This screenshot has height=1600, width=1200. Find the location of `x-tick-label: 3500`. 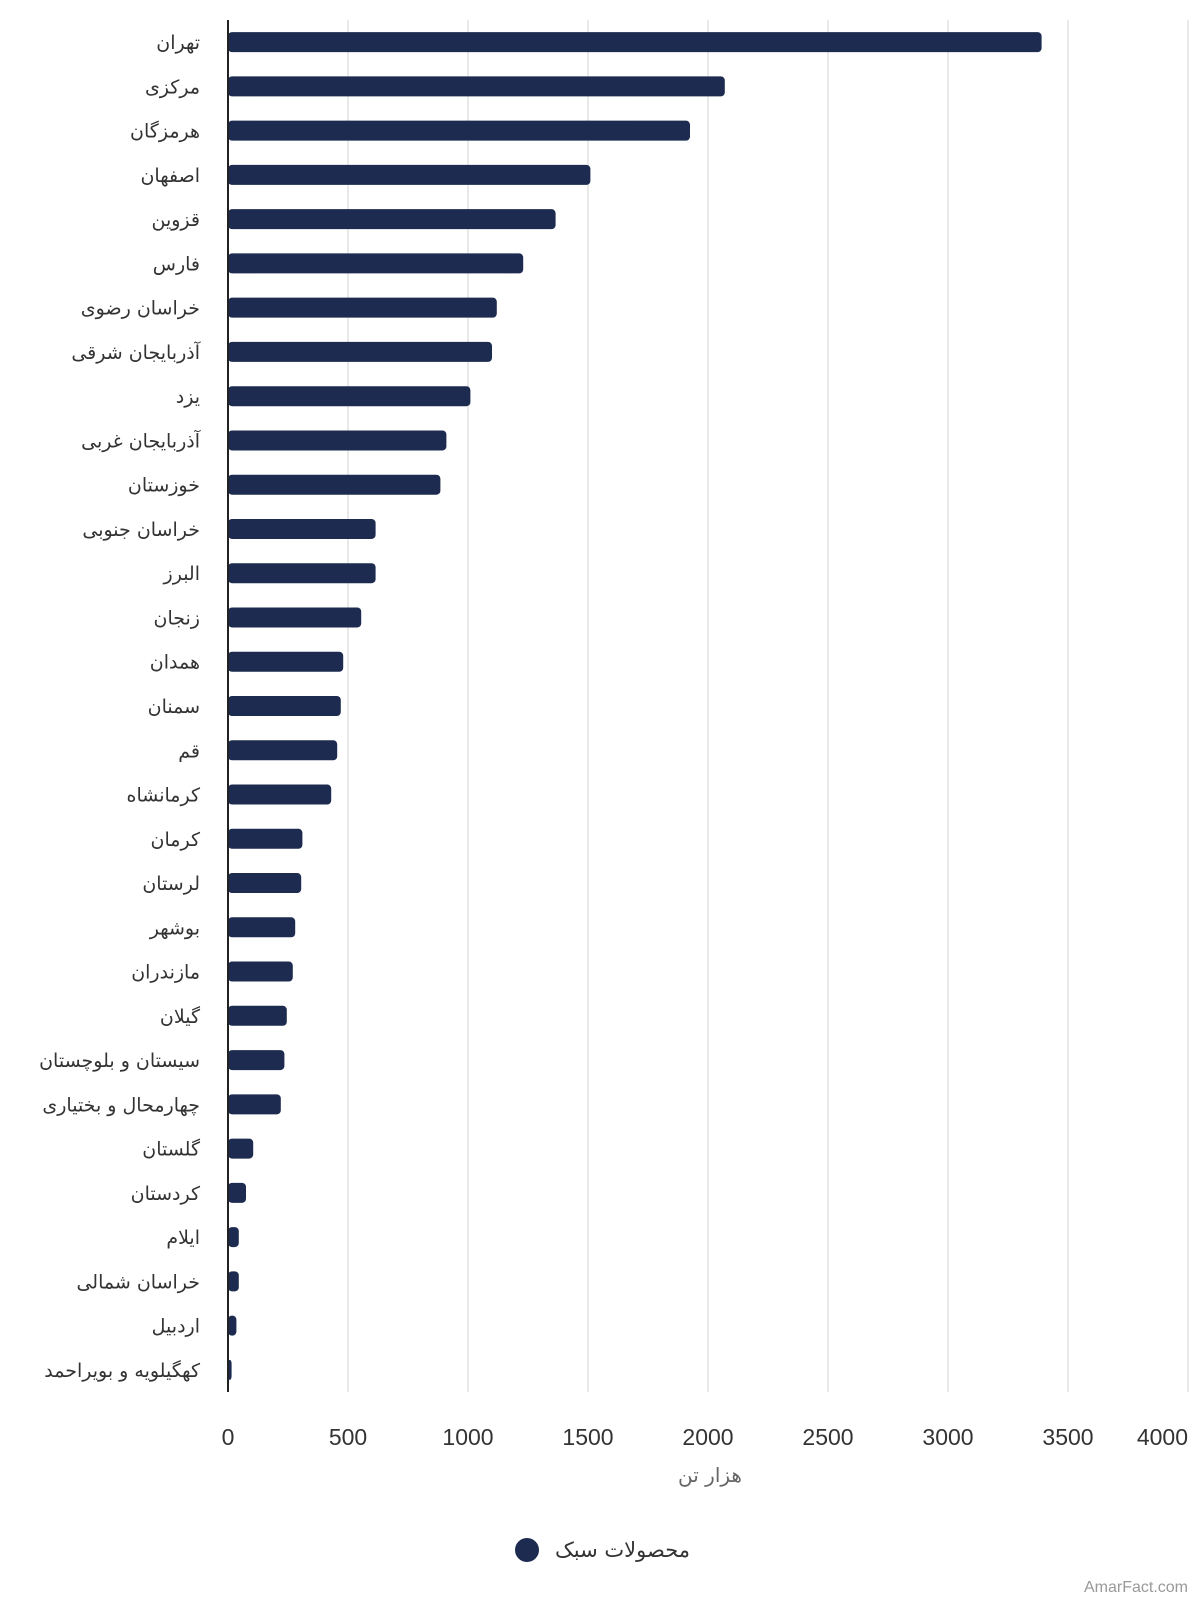

x-tick-label: 3500 is located at coordinates (1067, 1437).